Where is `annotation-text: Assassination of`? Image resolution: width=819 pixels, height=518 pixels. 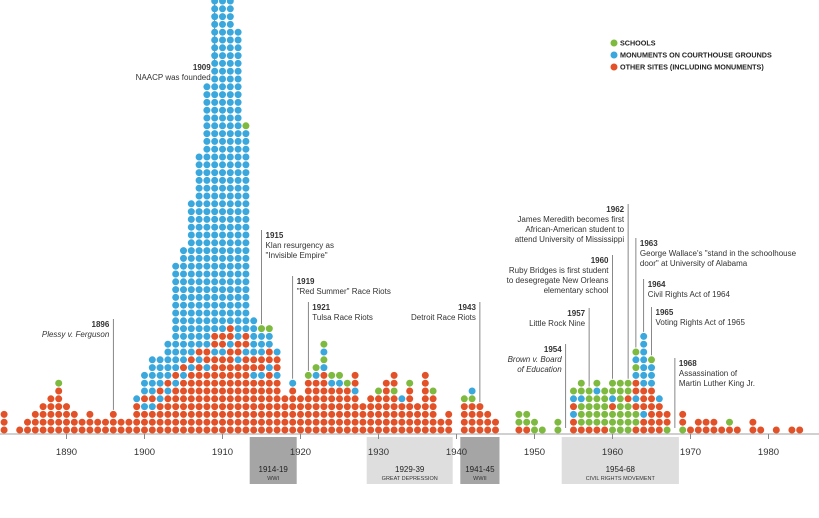 annotation-text: Assassination of is located at coordinates (708, 373).